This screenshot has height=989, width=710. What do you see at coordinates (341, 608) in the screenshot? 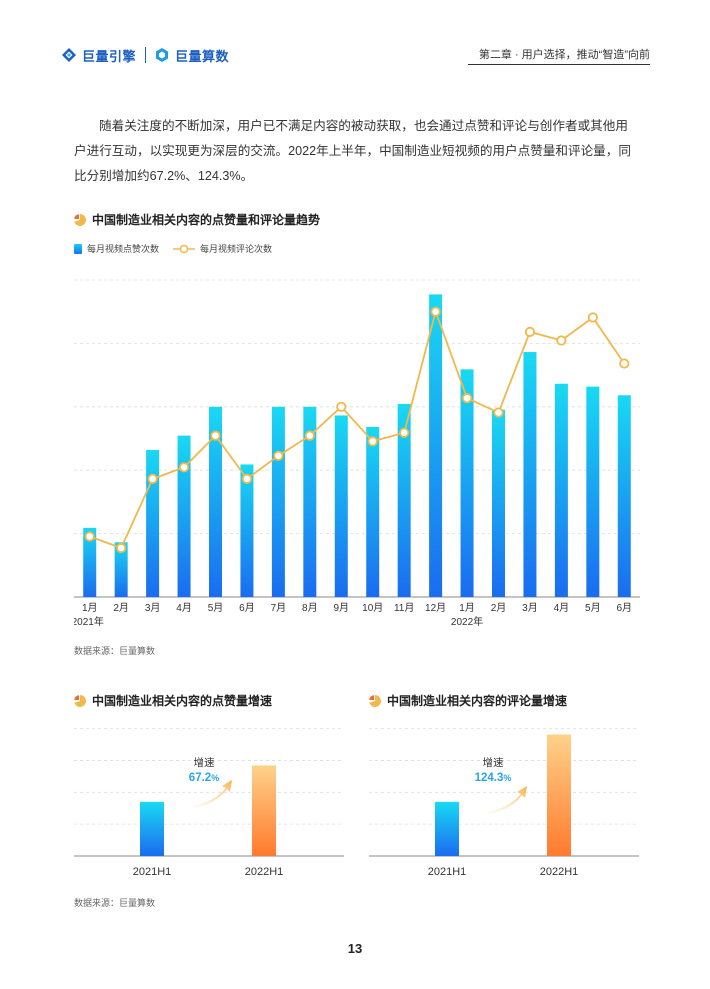
I see `x-tick-label: 9月` at bounding box center [341, 608].